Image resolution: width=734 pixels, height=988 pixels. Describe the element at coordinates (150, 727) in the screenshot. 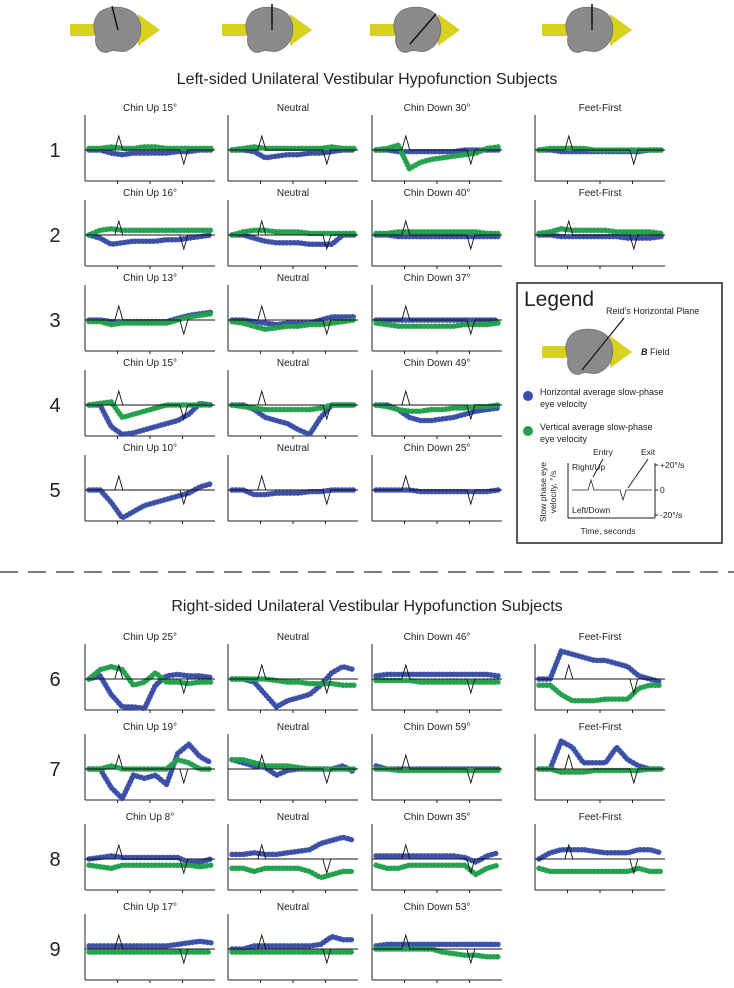

I see `panel-title: Chin Up 19°` at that location.